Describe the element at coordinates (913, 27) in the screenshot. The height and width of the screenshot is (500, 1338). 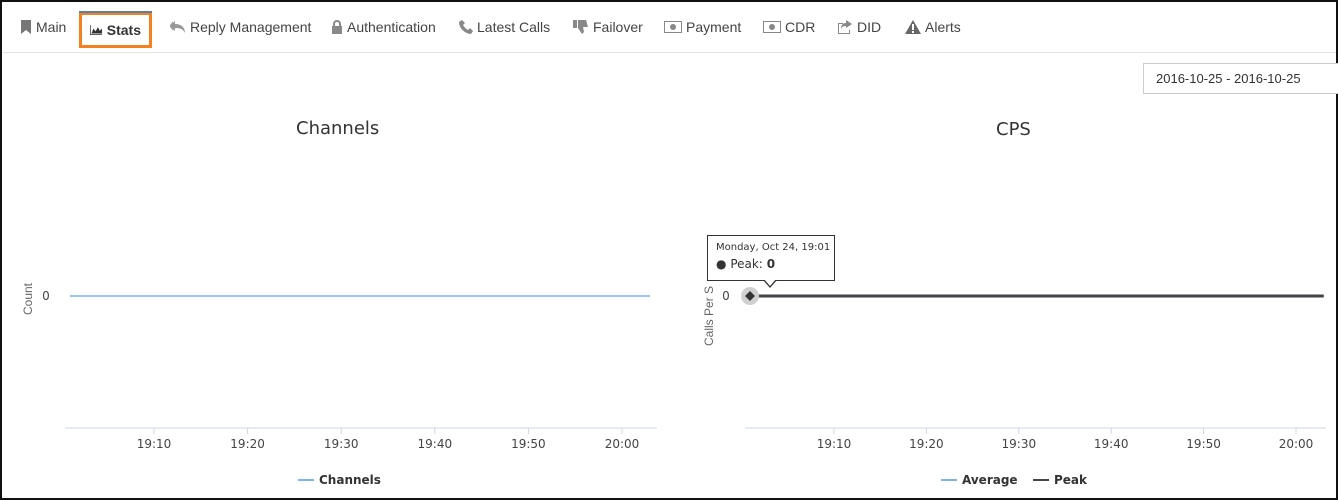
I see `warning-icon` at that location.